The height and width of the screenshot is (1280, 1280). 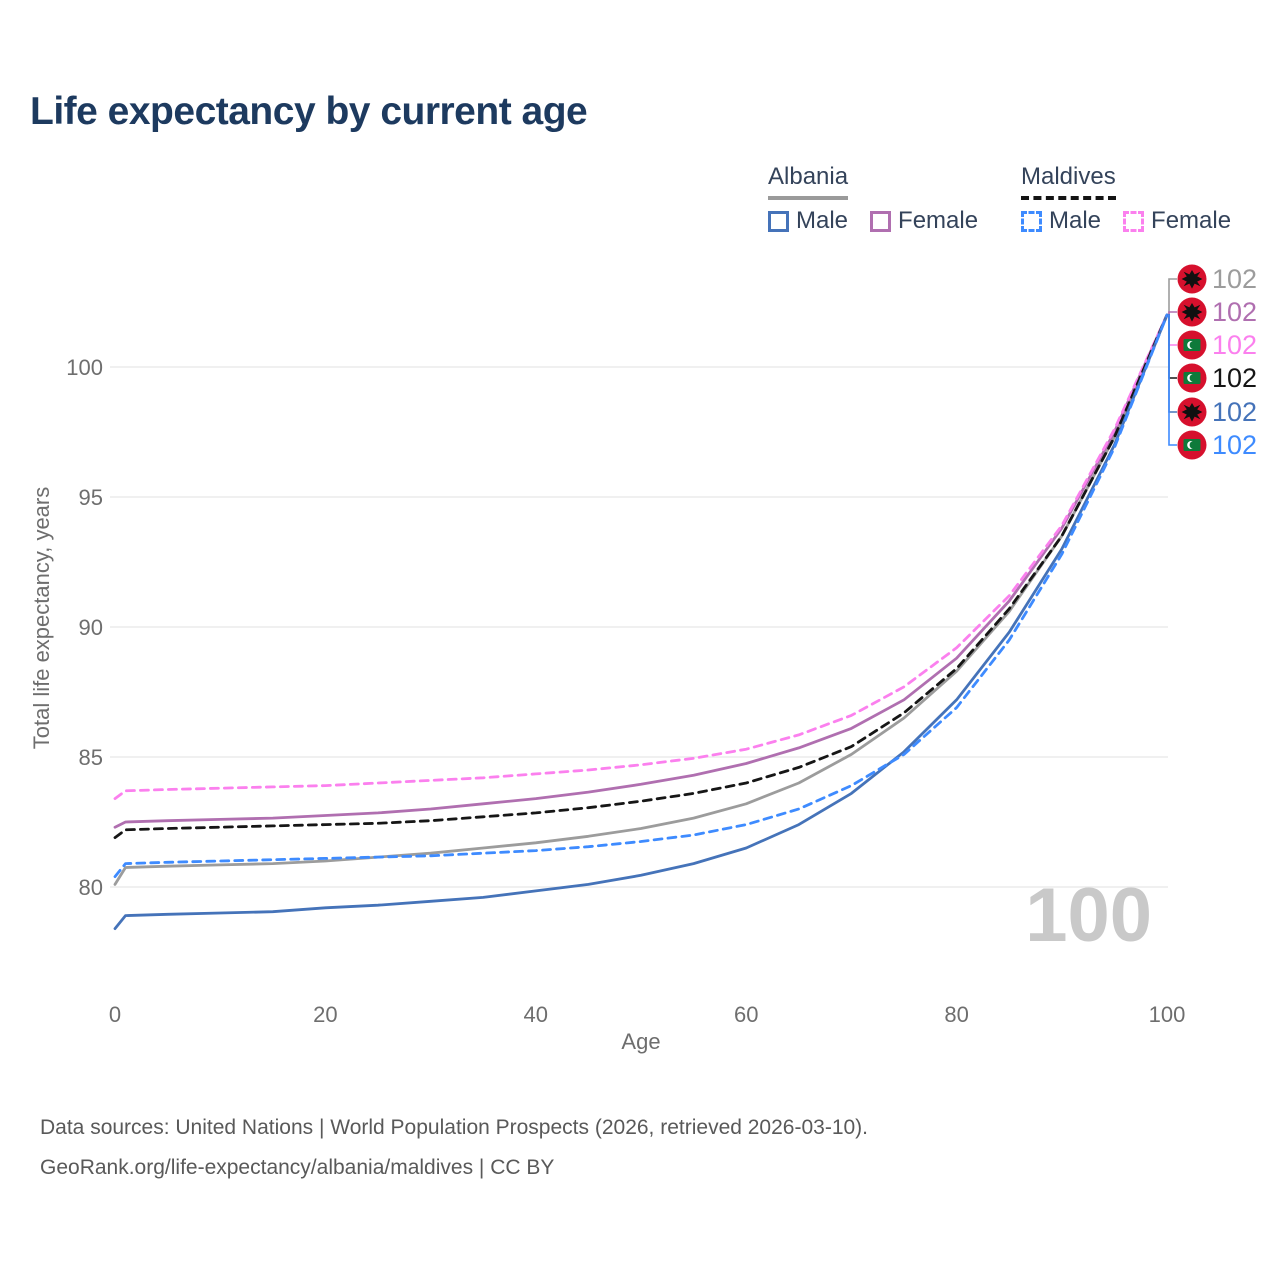 What do you see at coordinates (881, 221) in the screenshot?
I see `albania-female-swatch-icon` at bounding box center [881, 221].